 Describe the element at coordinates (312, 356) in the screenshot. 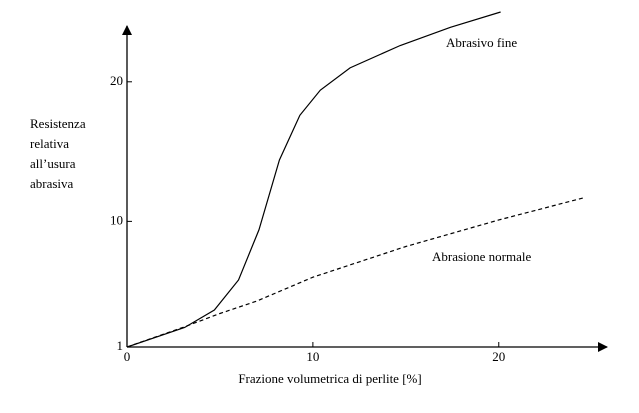

I see `x-tick-label: 10` at that location.